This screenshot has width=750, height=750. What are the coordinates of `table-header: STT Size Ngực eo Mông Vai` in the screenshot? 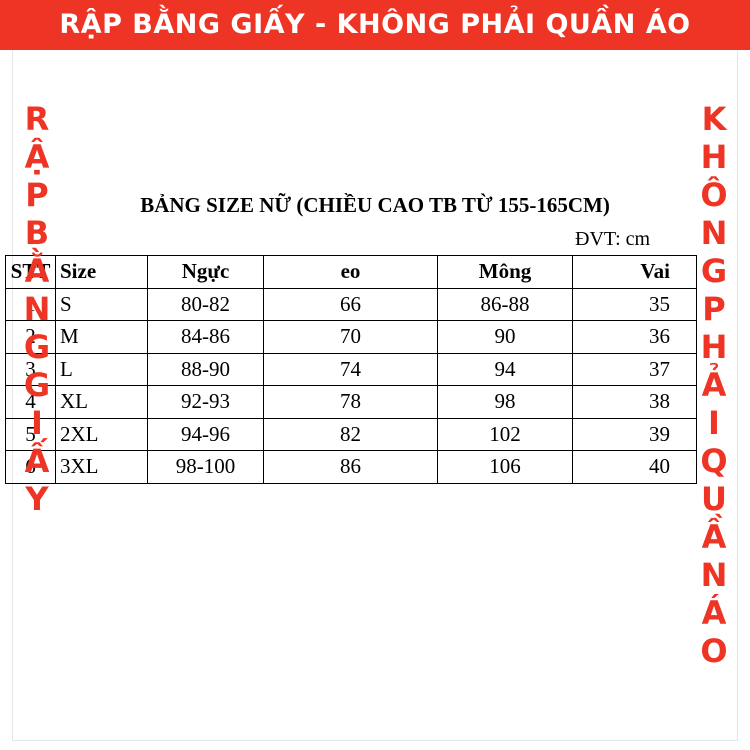 It's located at (351, 272).